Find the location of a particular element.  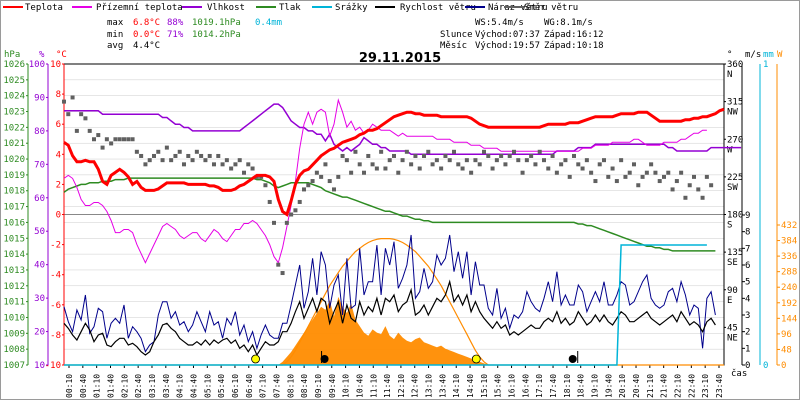

direction-axis-dir-label: W is located at coordinates (730, 150).